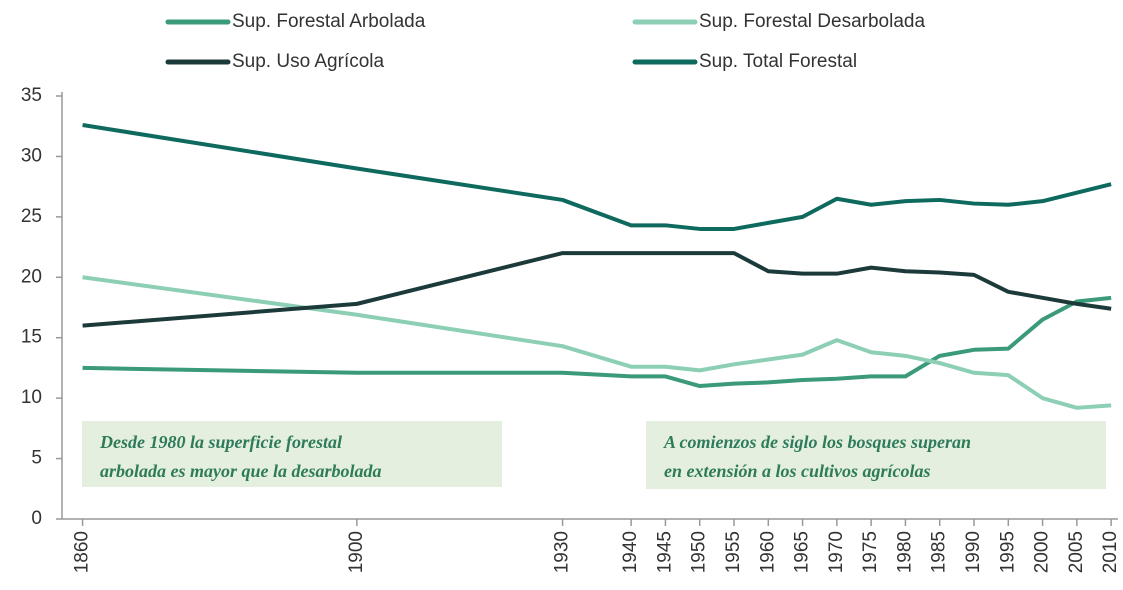 This screenshot has height=590, width=1123. What do you see at coordinates (1110, 552) in the screenshot?
I see `x-tick-label: 2010` at bounding box center [1110, 552].